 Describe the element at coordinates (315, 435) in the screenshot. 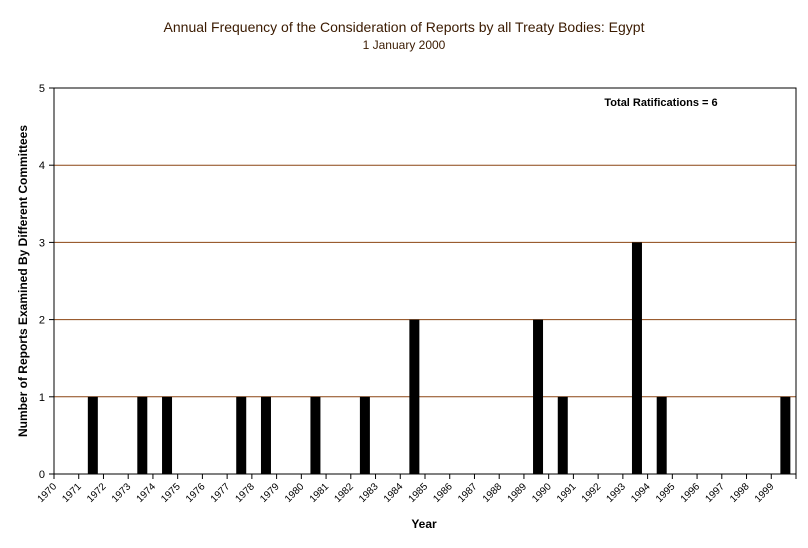

I see `bar-1980` at that location.